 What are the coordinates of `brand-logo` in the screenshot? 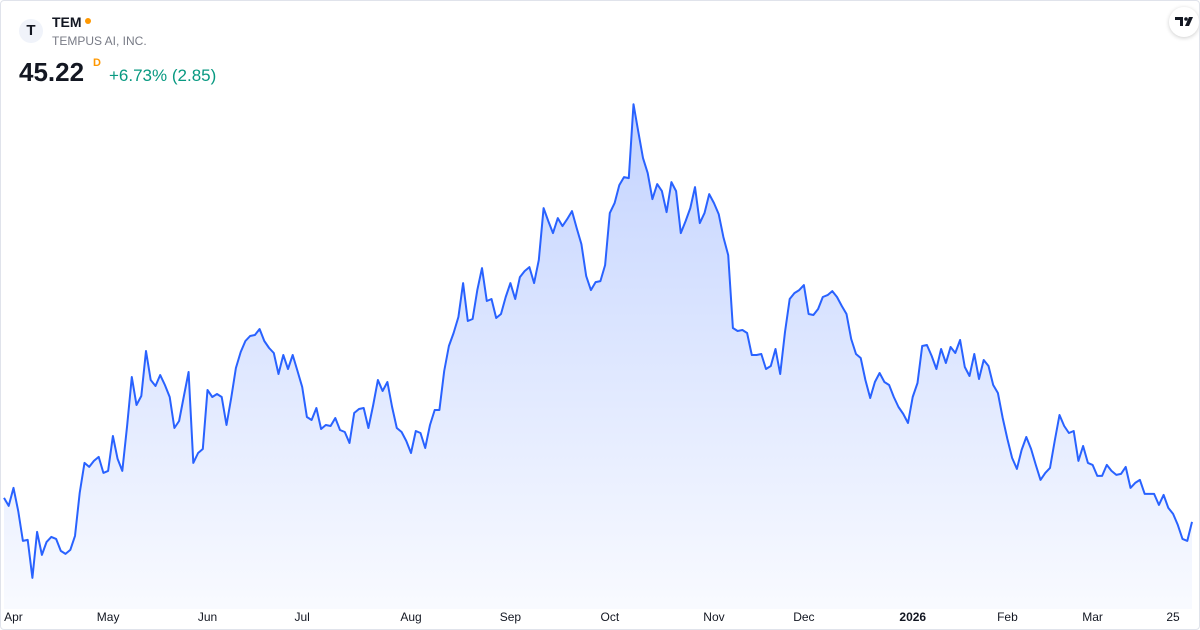 It's located at (1184, 22).